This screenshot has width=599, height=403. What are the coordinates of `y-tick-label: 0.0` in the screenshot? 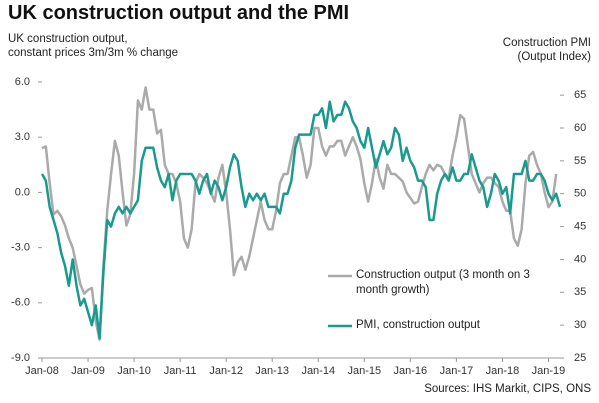 It's located at (22, 192).